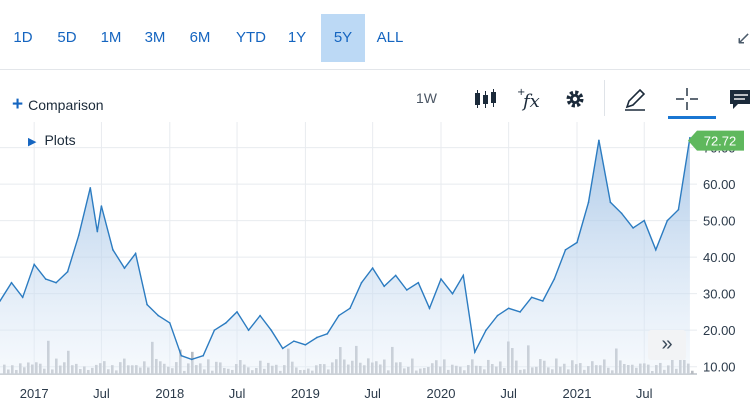  I want to click on comment-icon, so click(739, 99).